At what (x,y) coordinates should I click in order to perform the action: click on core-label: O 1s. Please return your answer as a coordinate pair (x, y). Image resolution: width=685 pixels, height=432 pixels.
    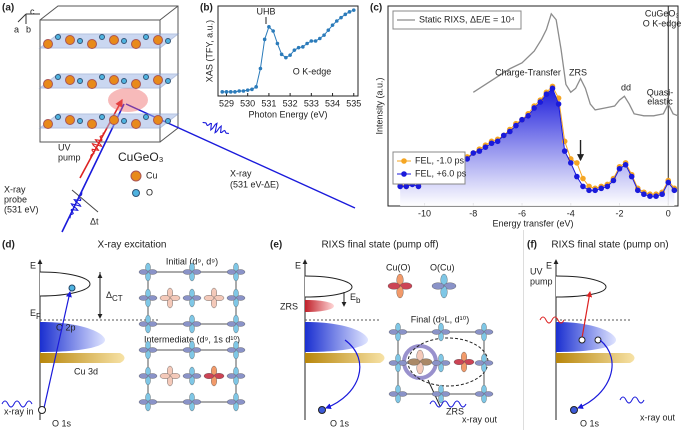
    Looking at the image, I should click on (590, 423).